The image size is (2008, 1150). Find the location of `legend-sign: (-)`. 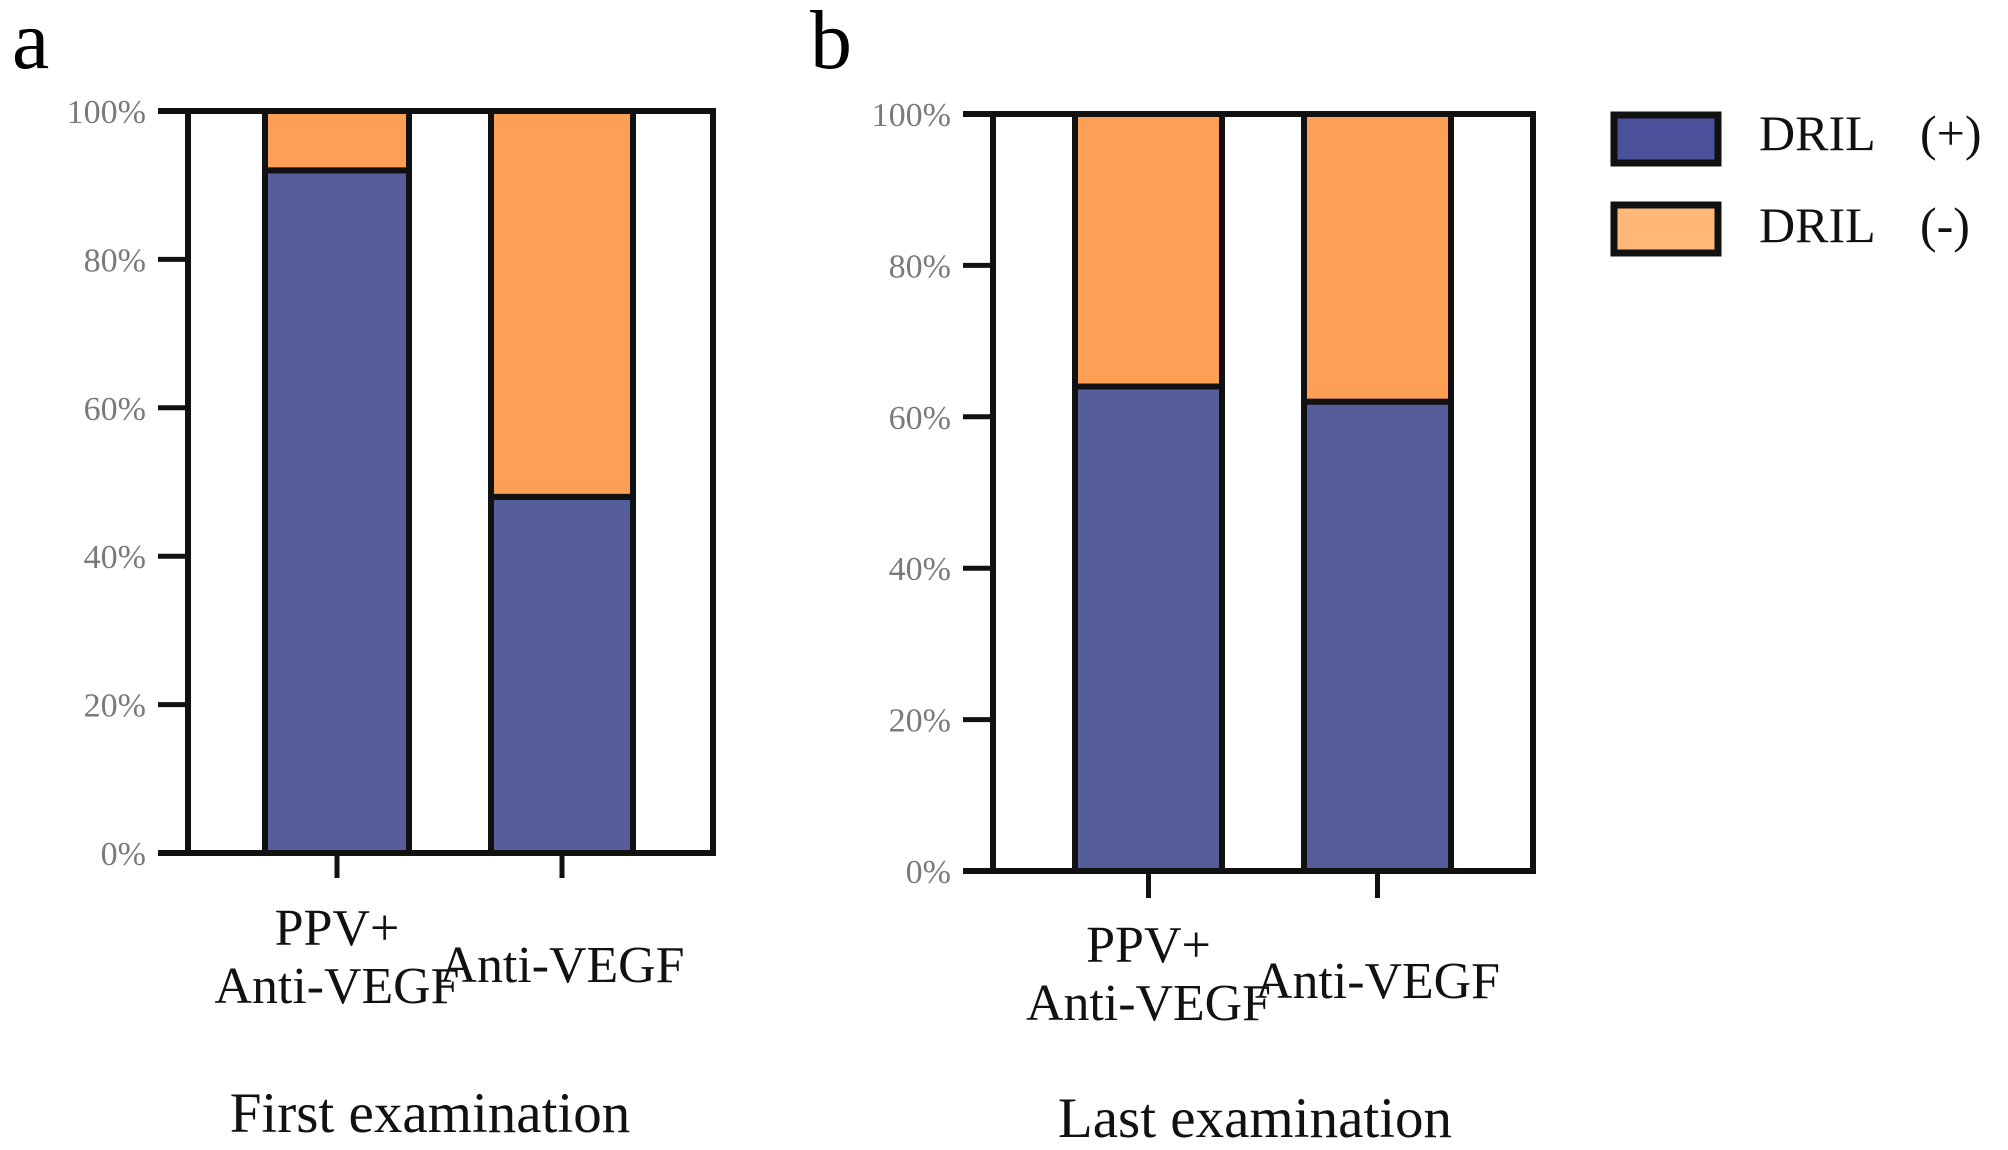

legend-sign: (-) is located at coordinates (1945, 225).